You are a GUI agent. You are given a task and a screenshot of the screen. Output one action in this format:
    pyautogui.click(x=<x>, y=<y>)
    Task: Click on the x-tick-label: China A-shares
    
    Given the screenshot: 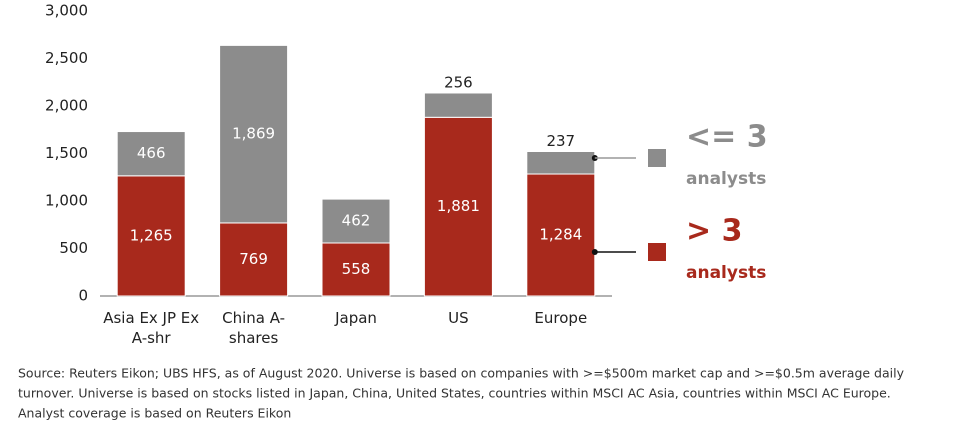 What is the action you would take?
    pyautogui.click(x=253, y=328)
    